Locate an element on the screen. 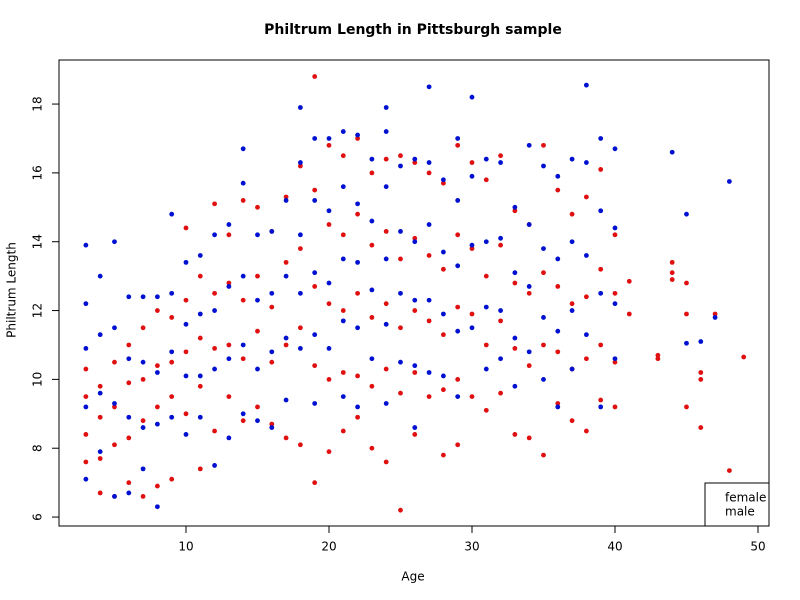 This screenshot has height=600, width=800. x-tick-label: 20 is located at coordinates (328, 547).